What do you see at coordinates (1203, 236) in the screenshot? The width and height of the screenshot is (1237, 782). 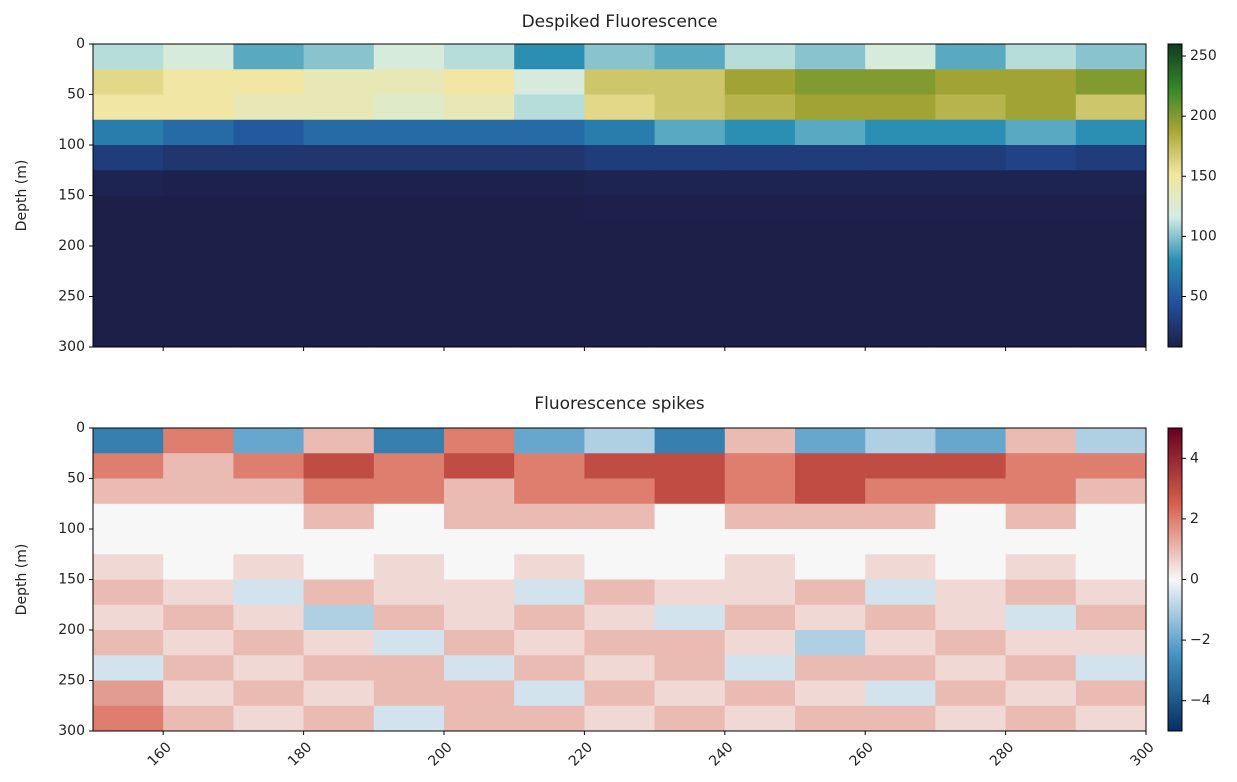 I see `colorbar-tick-label: 100` at bounding box center [1203, 236].